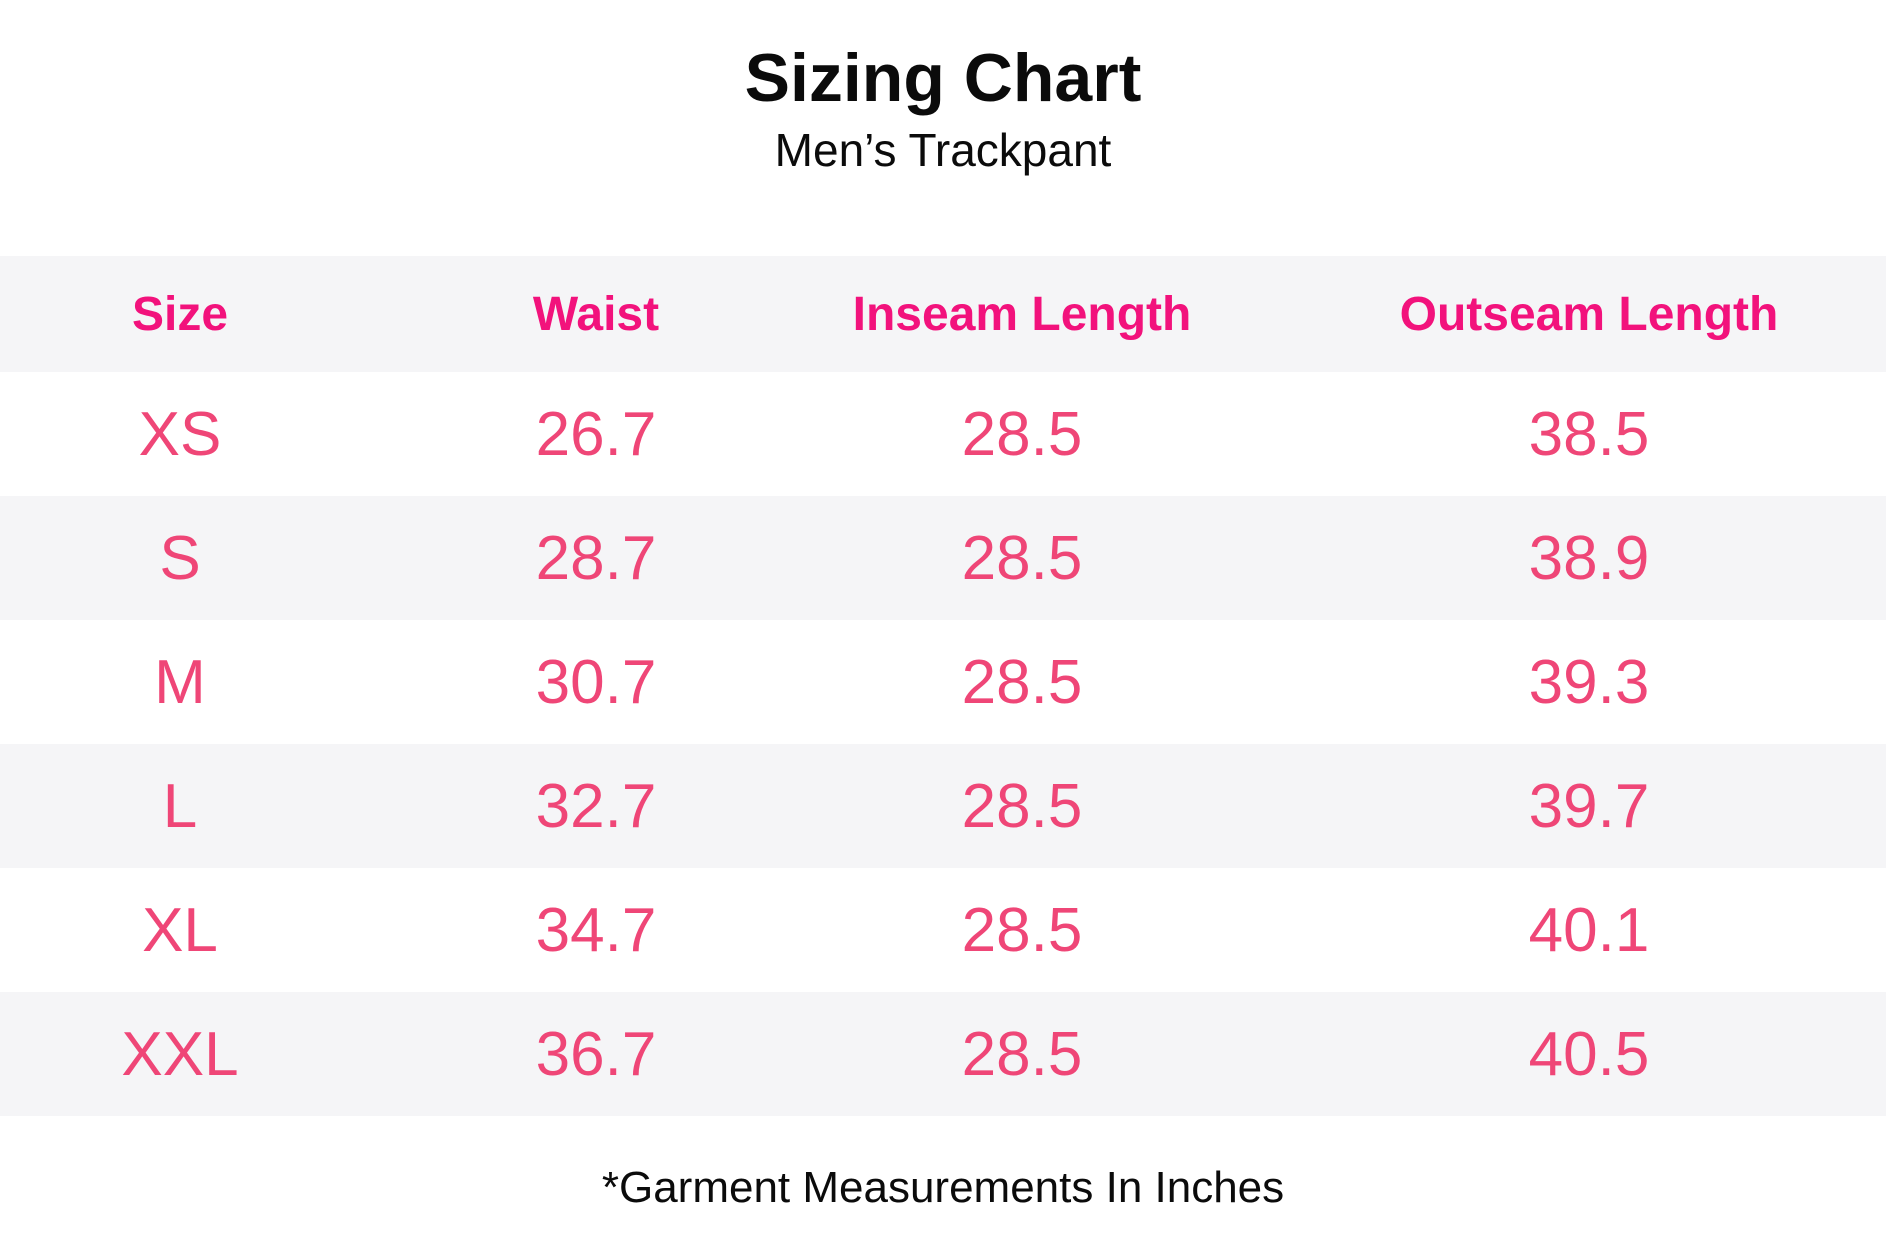  Describe the element at coordinates (180, 558) in the screenshot. I see `size-cell: S` at that location.